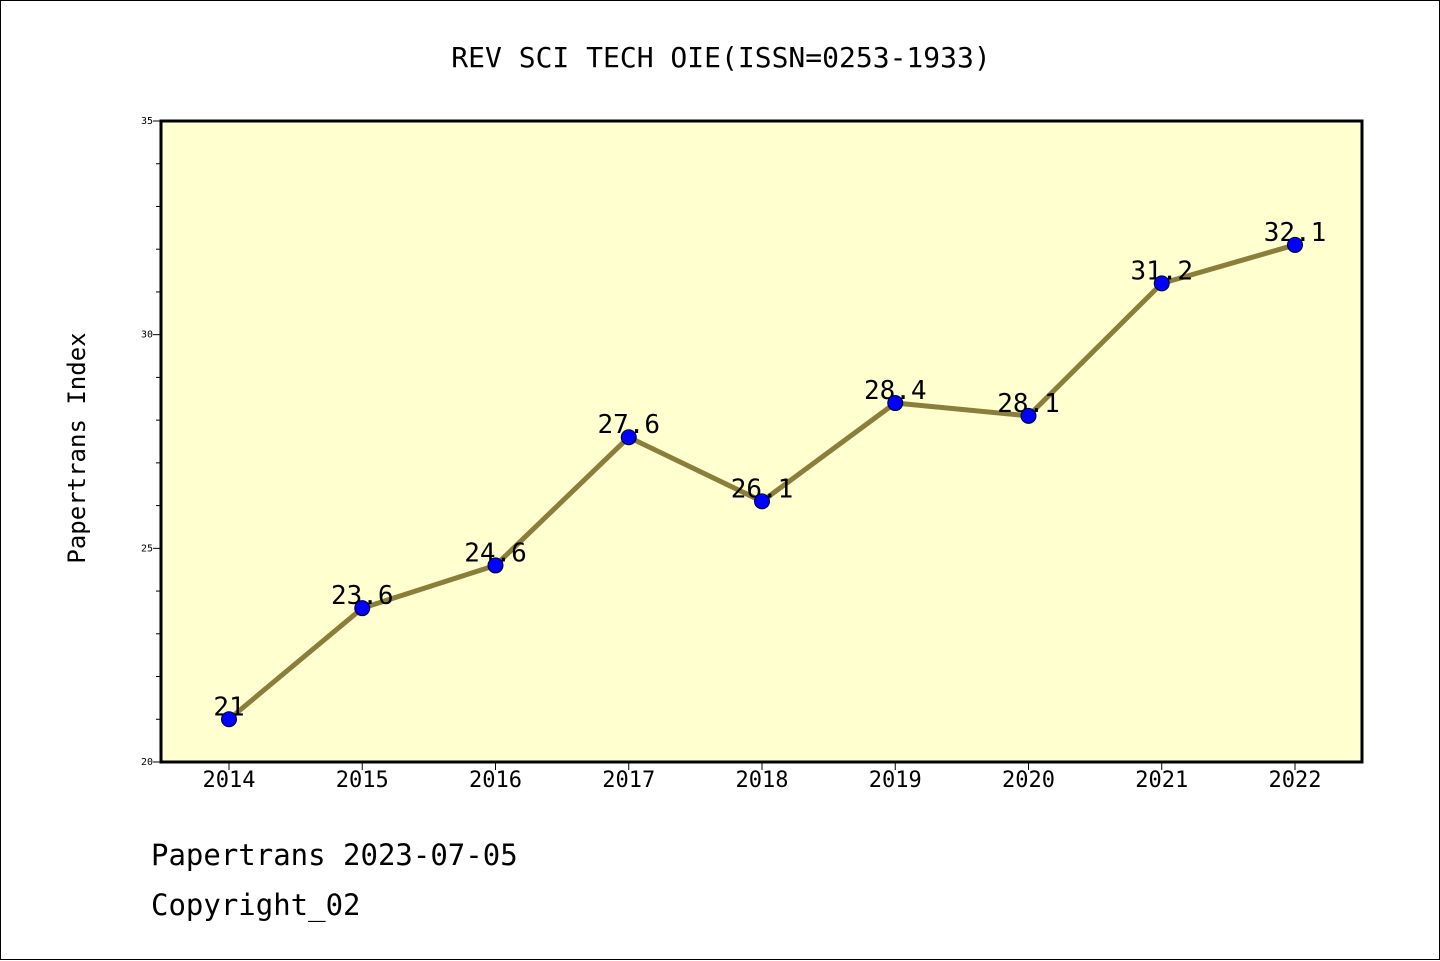  I want to click on chart-title: REV SCI TECH OIE(ISSN=0253-1933), so click(720, 57).